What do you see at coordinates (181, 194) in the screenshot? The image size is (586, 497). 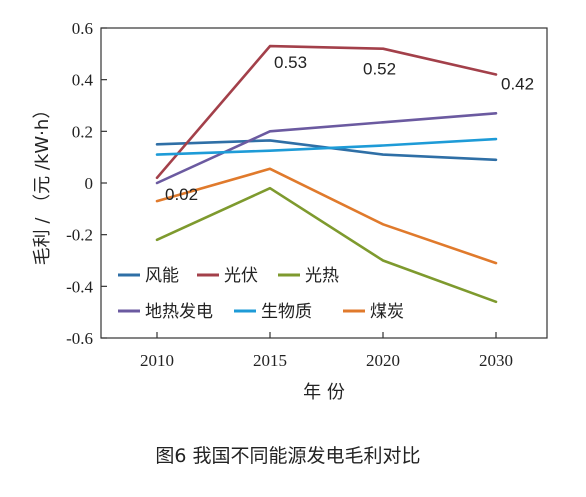 I see `data-label: 0.02` at bounding box center [181, 194].